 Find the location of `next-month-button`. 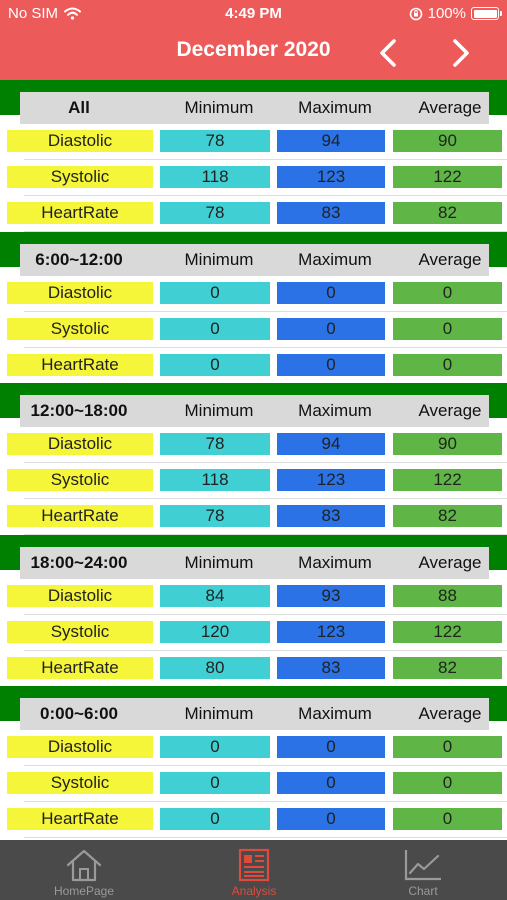

next-month-button is located at coordinates (461, 53).